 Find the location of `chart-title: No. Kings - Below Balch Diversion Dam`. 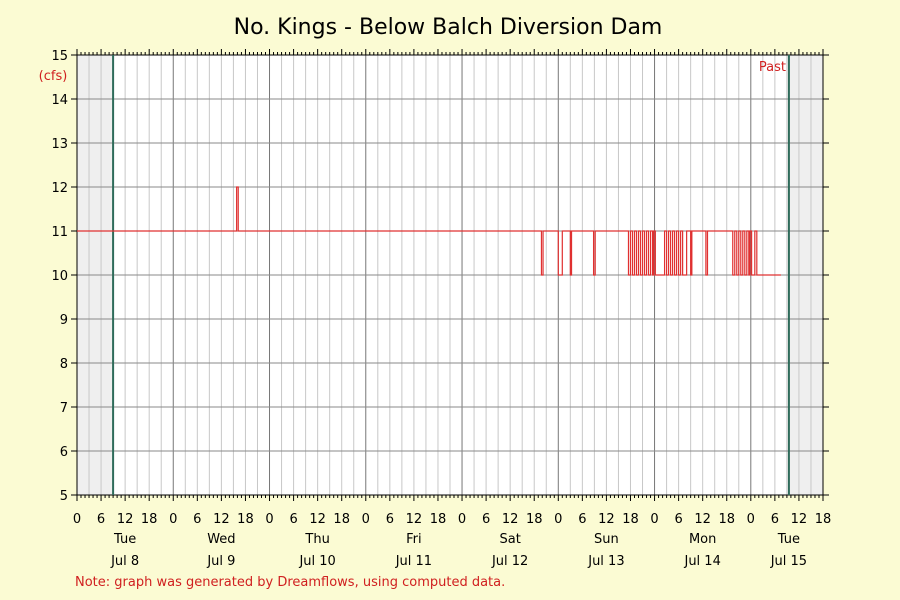

chart-title: No. Kings - Below Balch Diversion Dam is located at coordinates (448, 27).